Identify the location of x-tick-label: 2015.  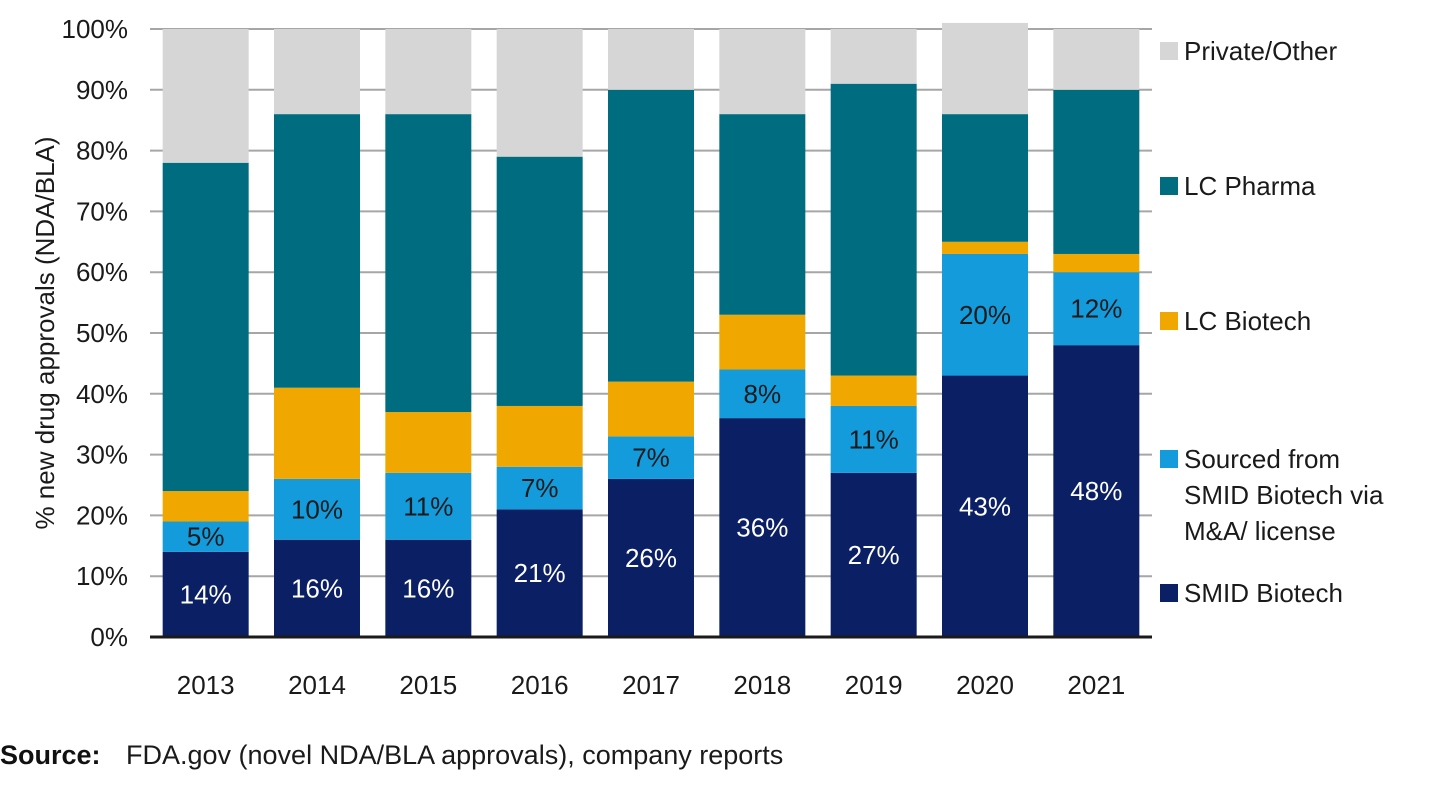
(428, 685).